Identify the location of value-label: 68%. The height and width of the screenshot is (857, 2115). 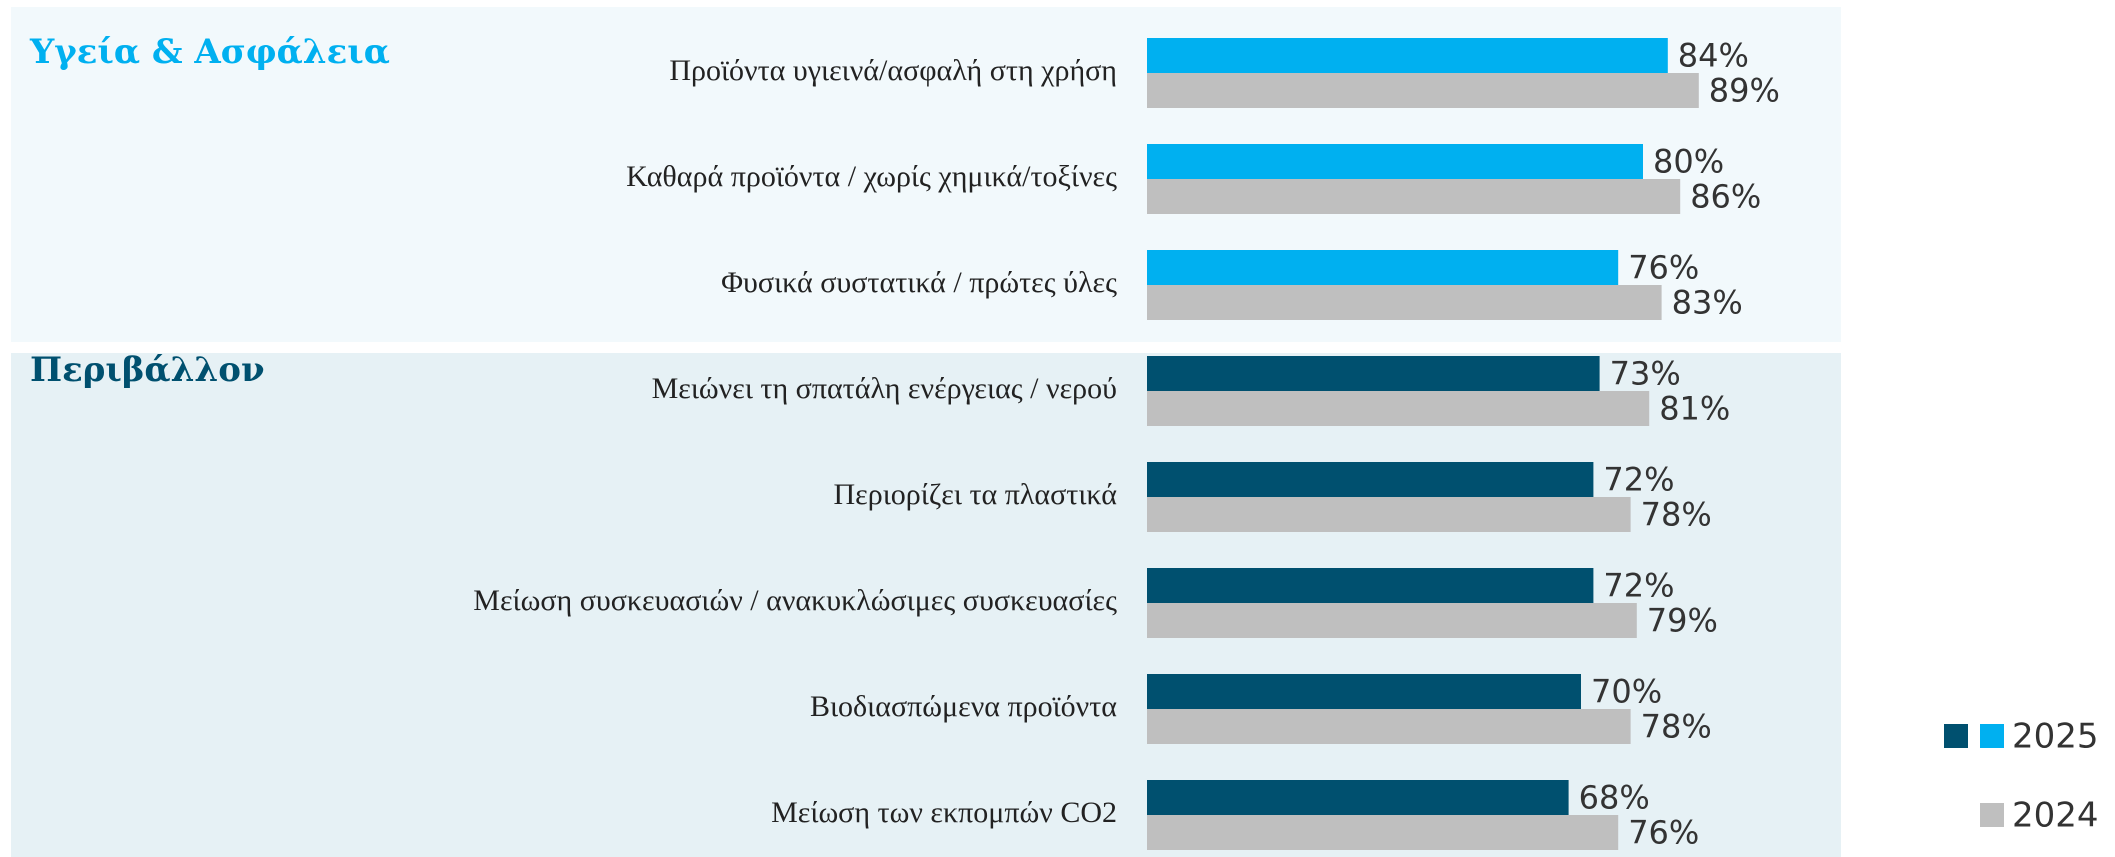
(1614, 798).